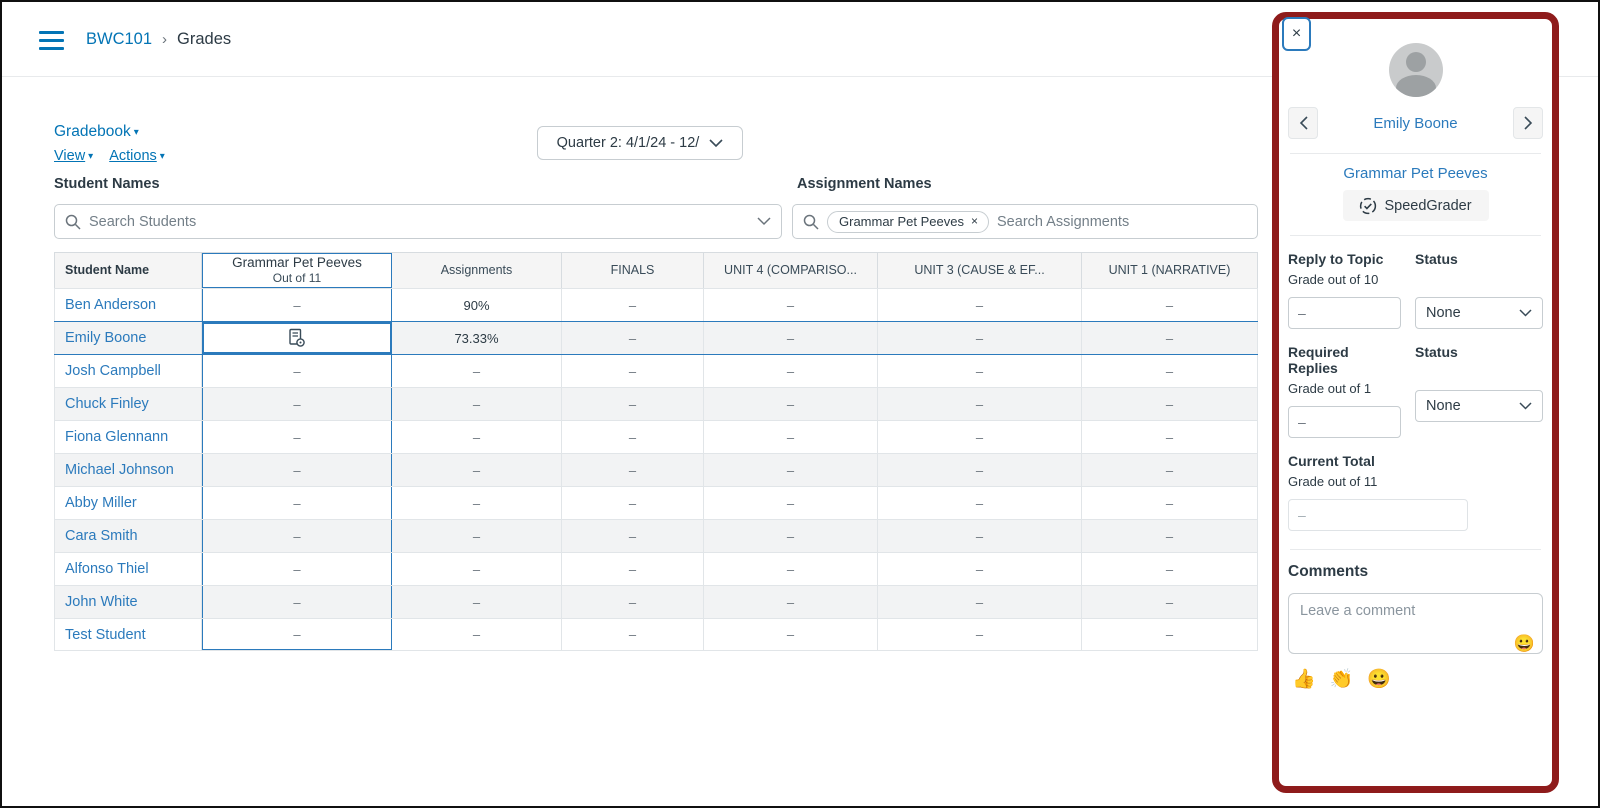  What do you see at coordinates (1415, 123) in the screenshot?
I see `tray-student-name-link: Emily Boone` at bounding box center [1415, 123].